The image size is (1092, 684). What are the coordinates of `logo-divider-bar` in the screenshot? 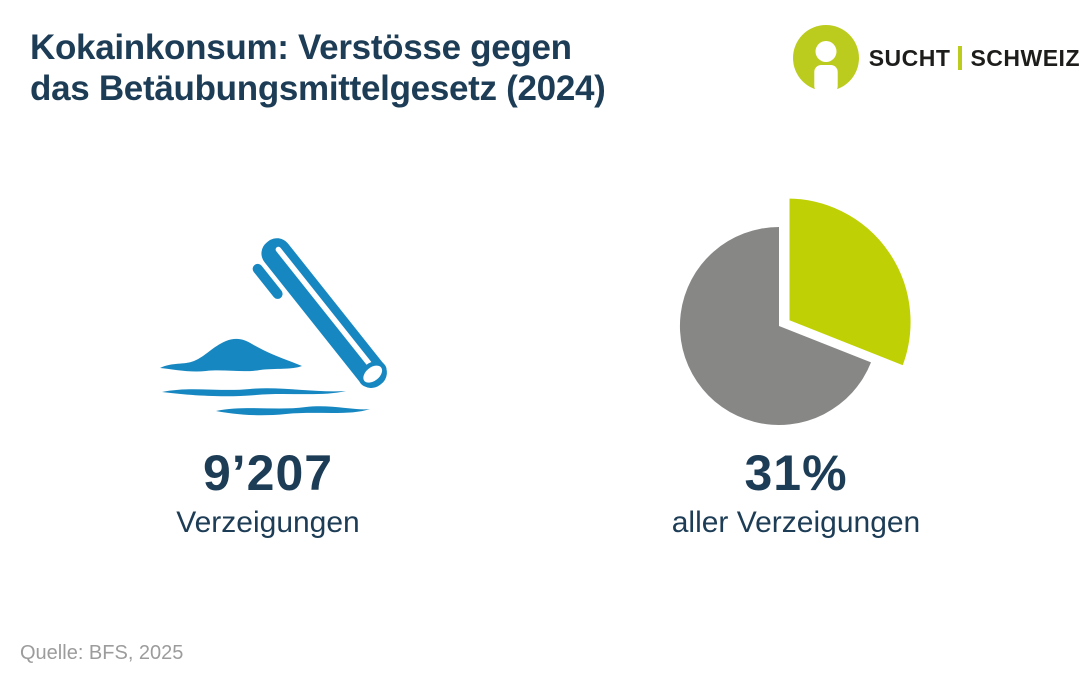 It's located at (960, 58).